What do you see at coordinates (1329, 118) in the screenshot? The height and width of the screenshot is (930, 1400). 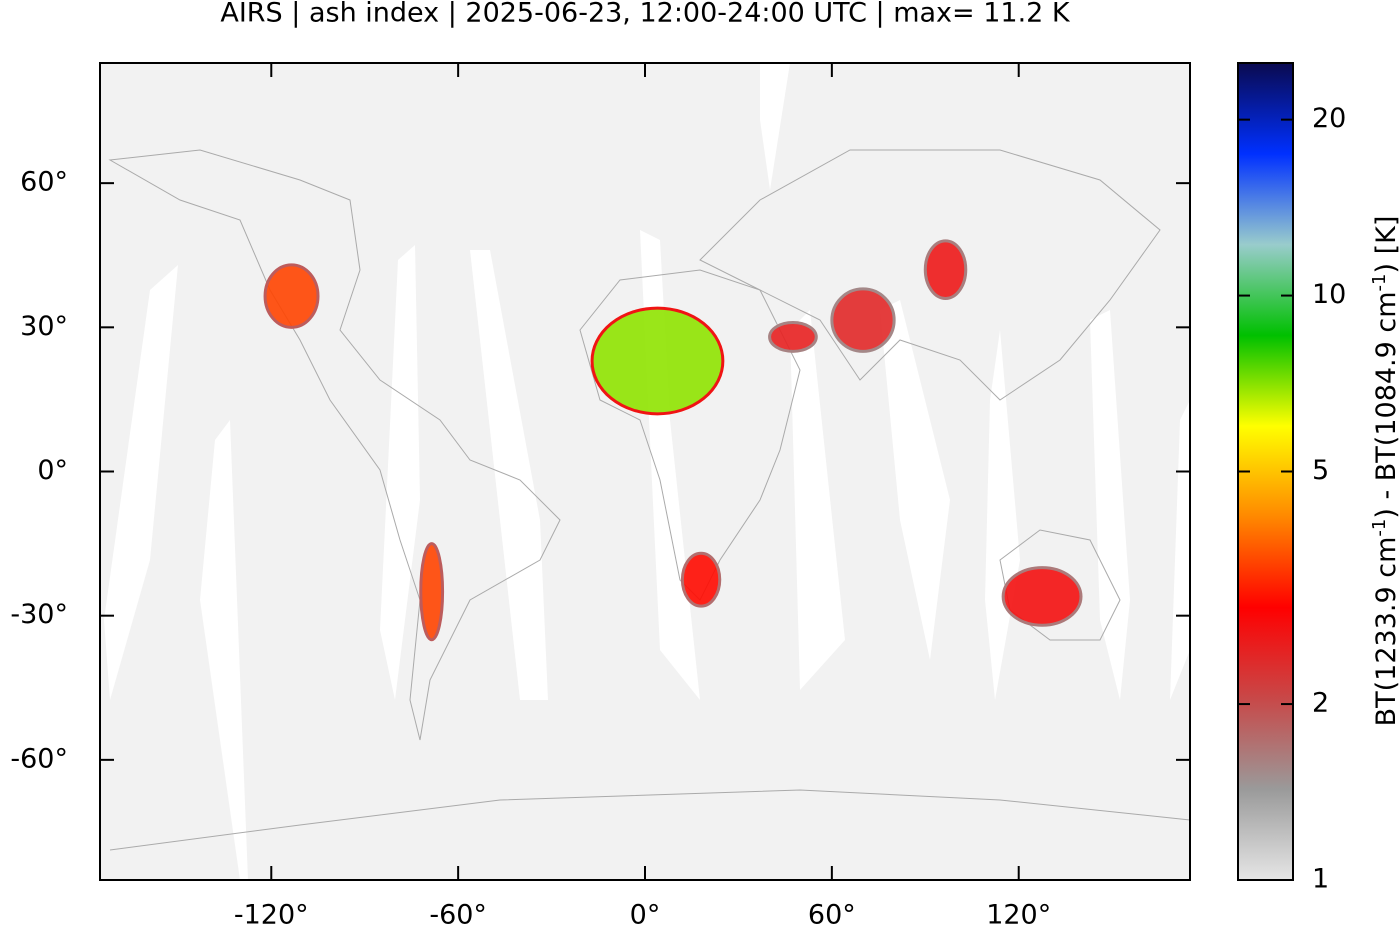 I see `colorbar-tick-label: 20` at bounding box center [1329, 118].